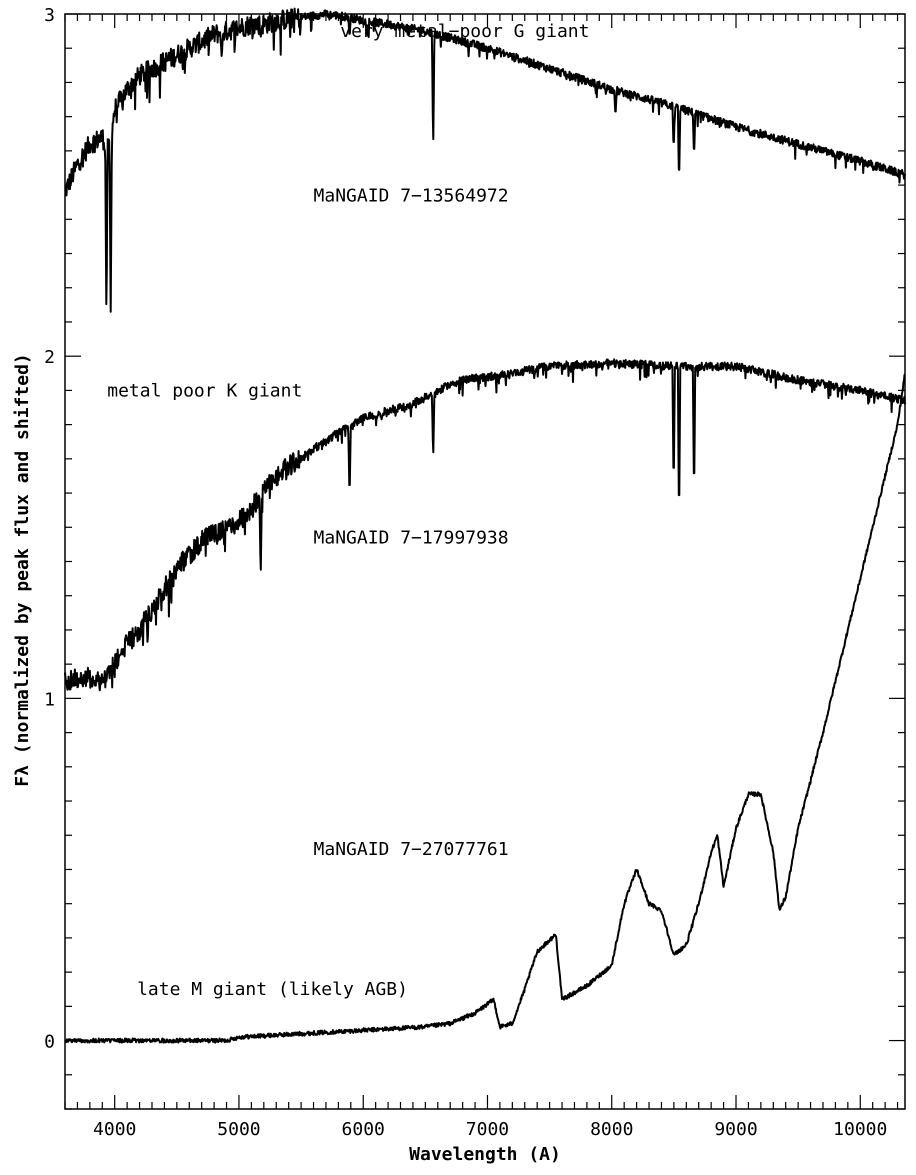 The height and width of the screenshot is (1175, 916). Describe the element at coordinates (204, 390) in the screenshot. I see `annotation-label: metal poor K giant` at that location.